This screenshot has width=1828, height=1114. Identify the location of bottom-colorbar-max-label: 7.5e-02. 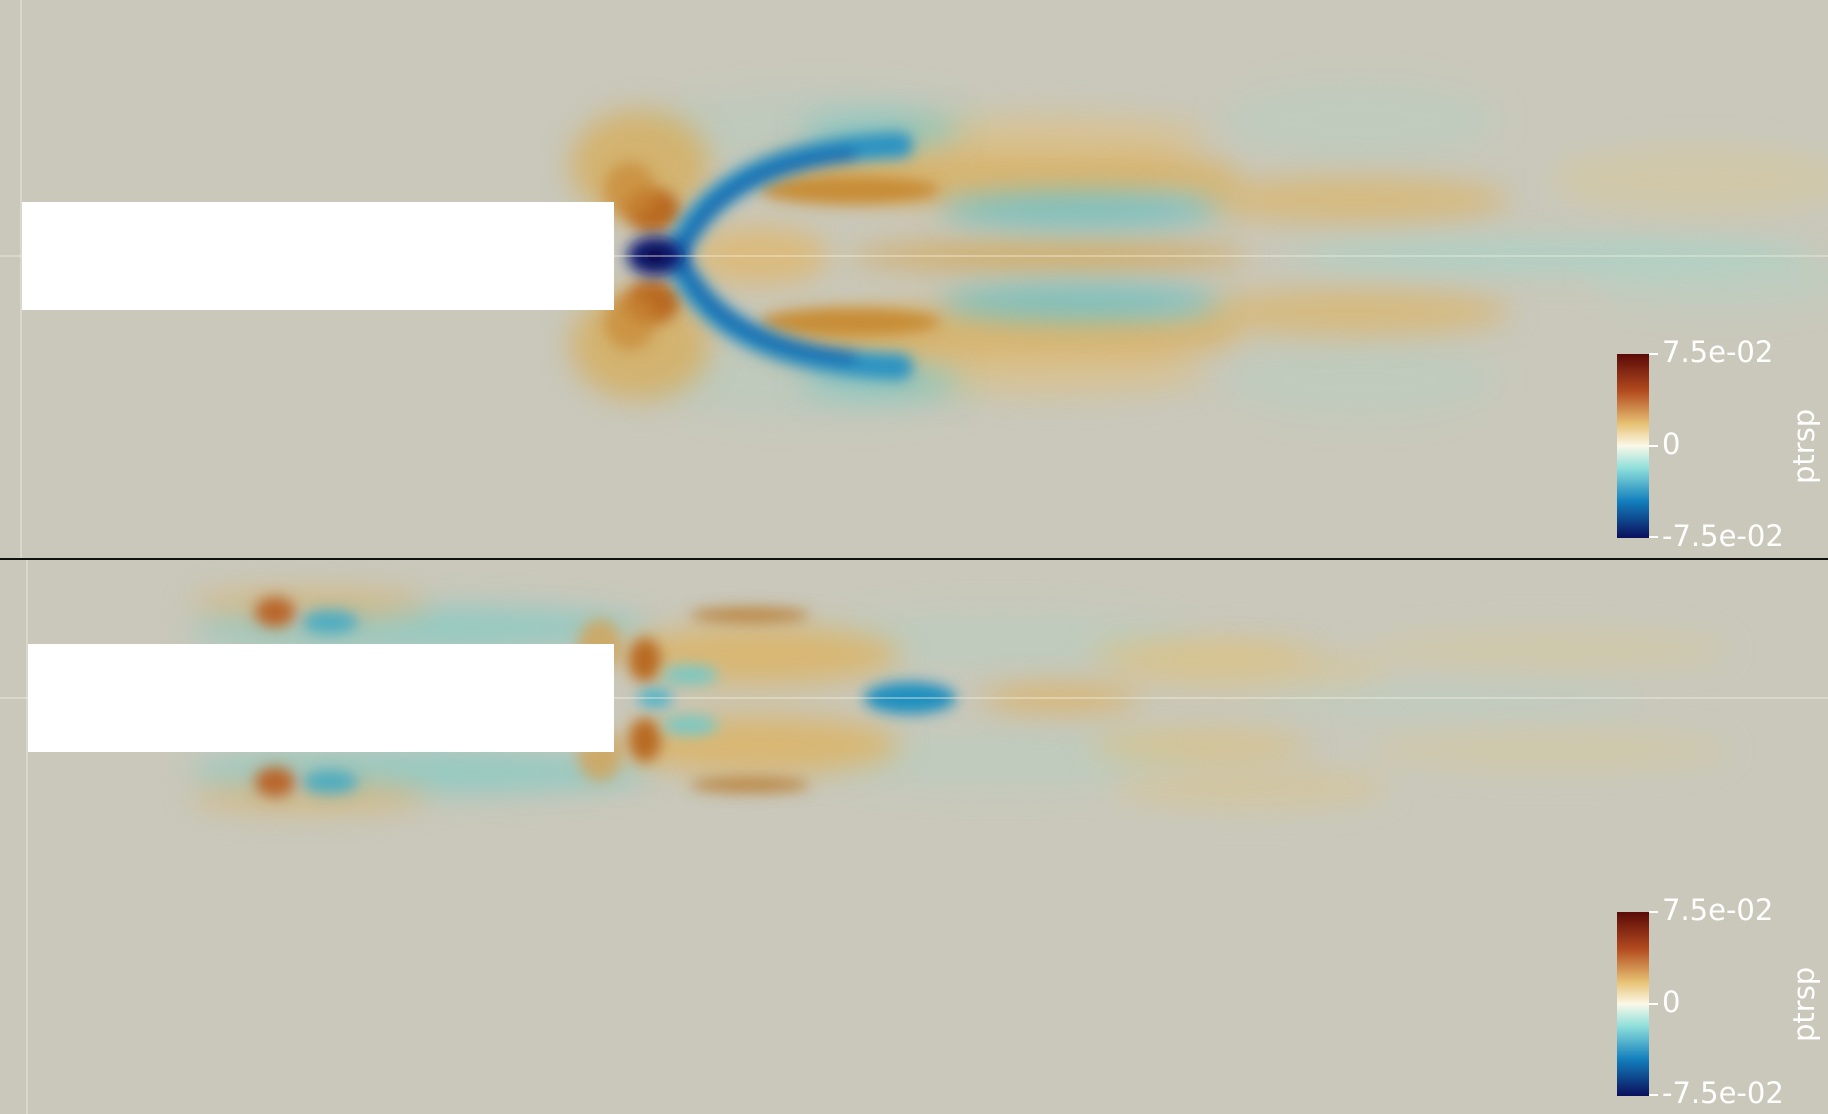
(1718, 910).